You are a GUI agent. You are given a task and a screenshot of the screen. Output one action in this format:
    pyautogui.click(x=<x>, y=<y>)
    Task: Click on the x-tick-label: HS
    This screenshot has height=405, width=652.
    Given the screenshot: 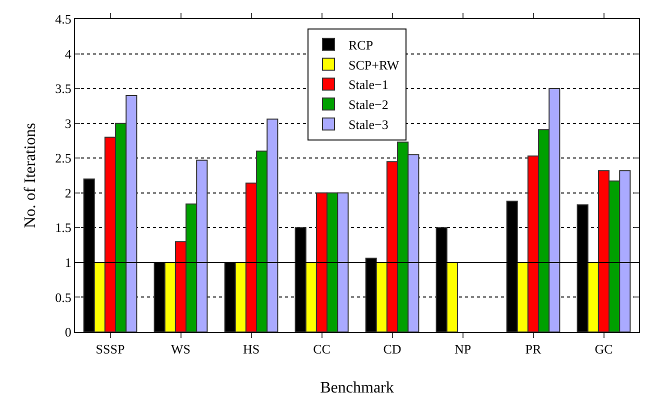 What is the action you would take?
    pyautogui.click(x=251, y=349)
    